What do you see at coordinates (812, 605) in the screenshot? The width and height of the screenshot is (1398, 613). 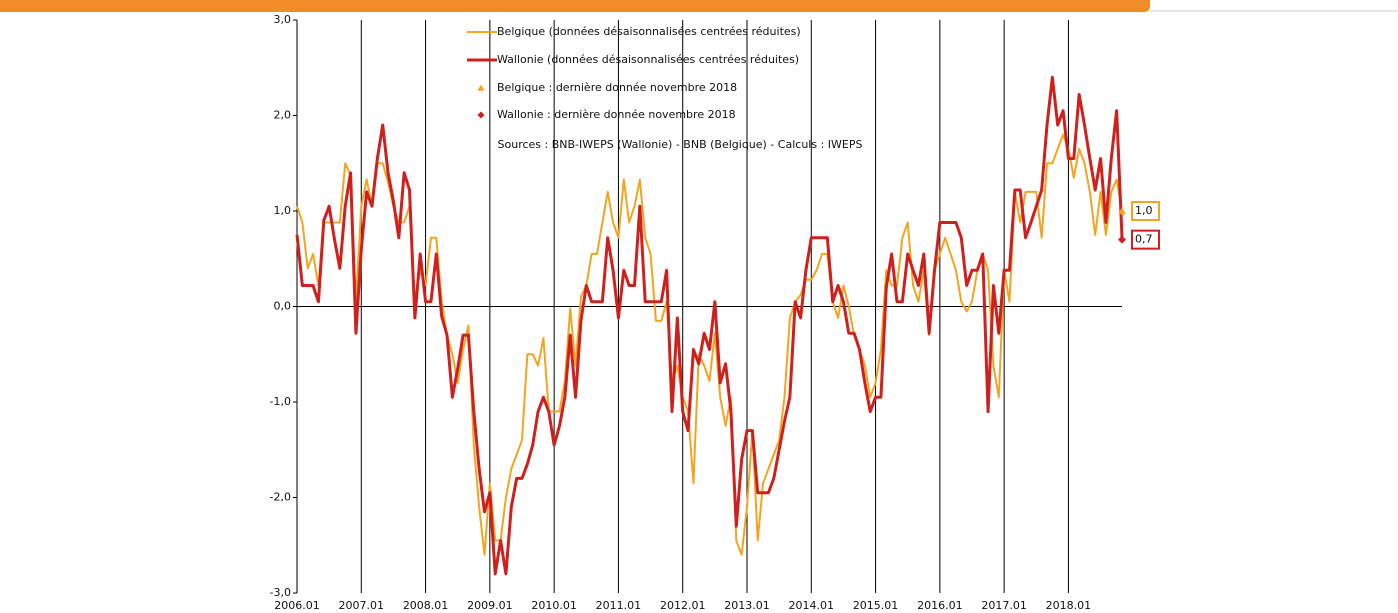 I see `x-tick-label: 2014.01` at bounding box center [812, 605].